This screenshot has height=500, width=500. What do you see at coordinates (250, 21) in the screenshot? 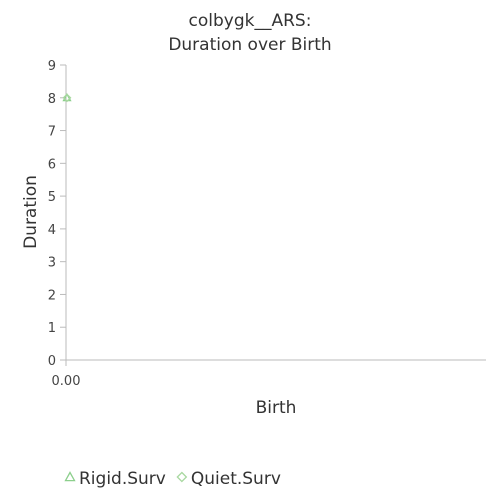
I see `chart-title-line-1: colbygk__ARS:` at bounding box center [250, 21].